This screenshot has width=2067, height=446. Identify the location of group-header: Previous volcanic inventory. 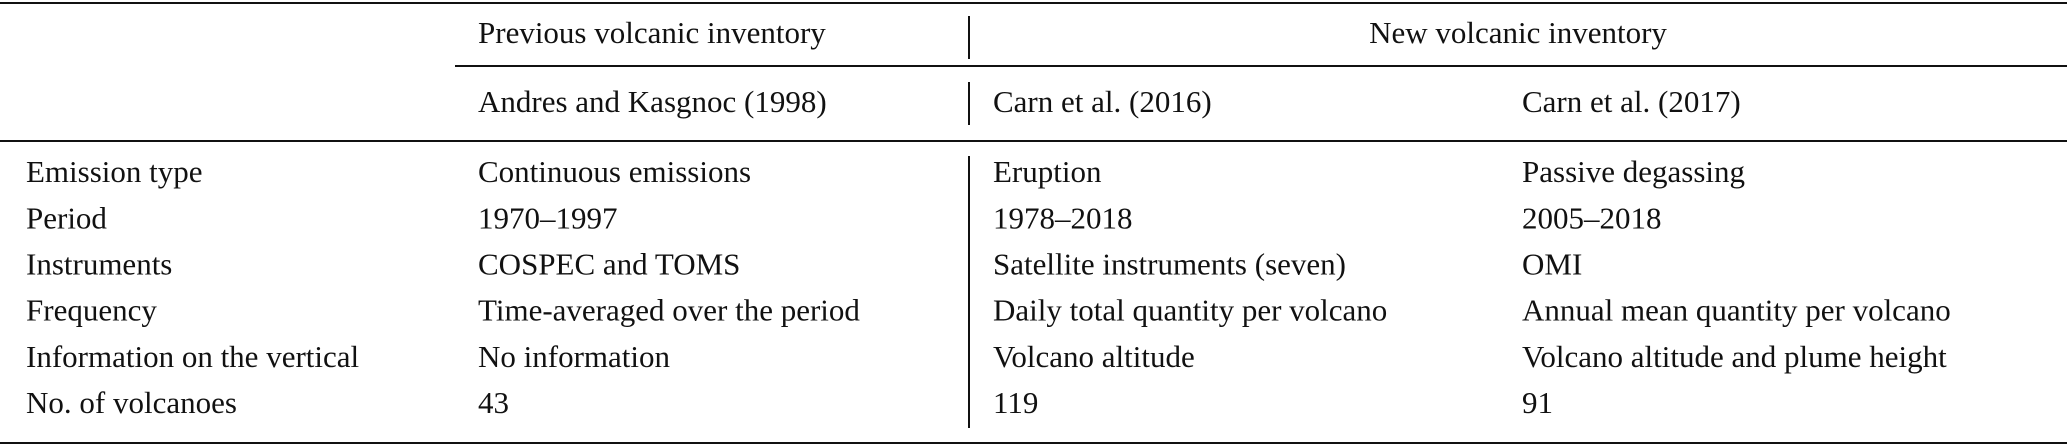
(652, 32).